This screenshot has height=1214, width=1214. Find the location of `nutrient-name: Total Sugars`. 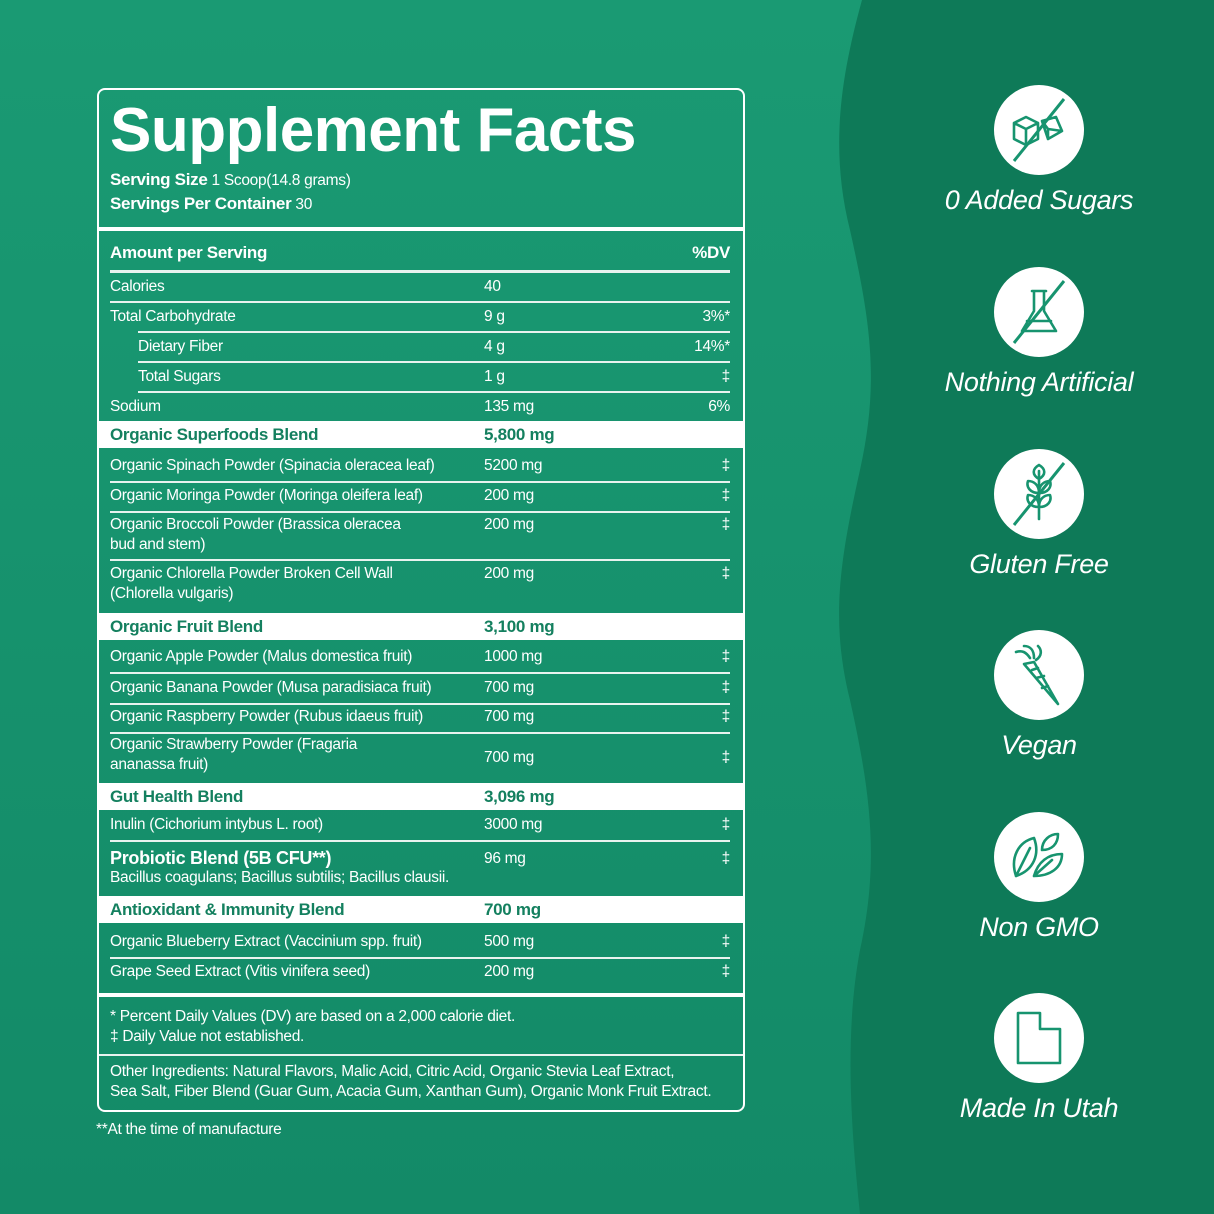

nutrient-name: Total Sugars is located at coordinates (179, 376).